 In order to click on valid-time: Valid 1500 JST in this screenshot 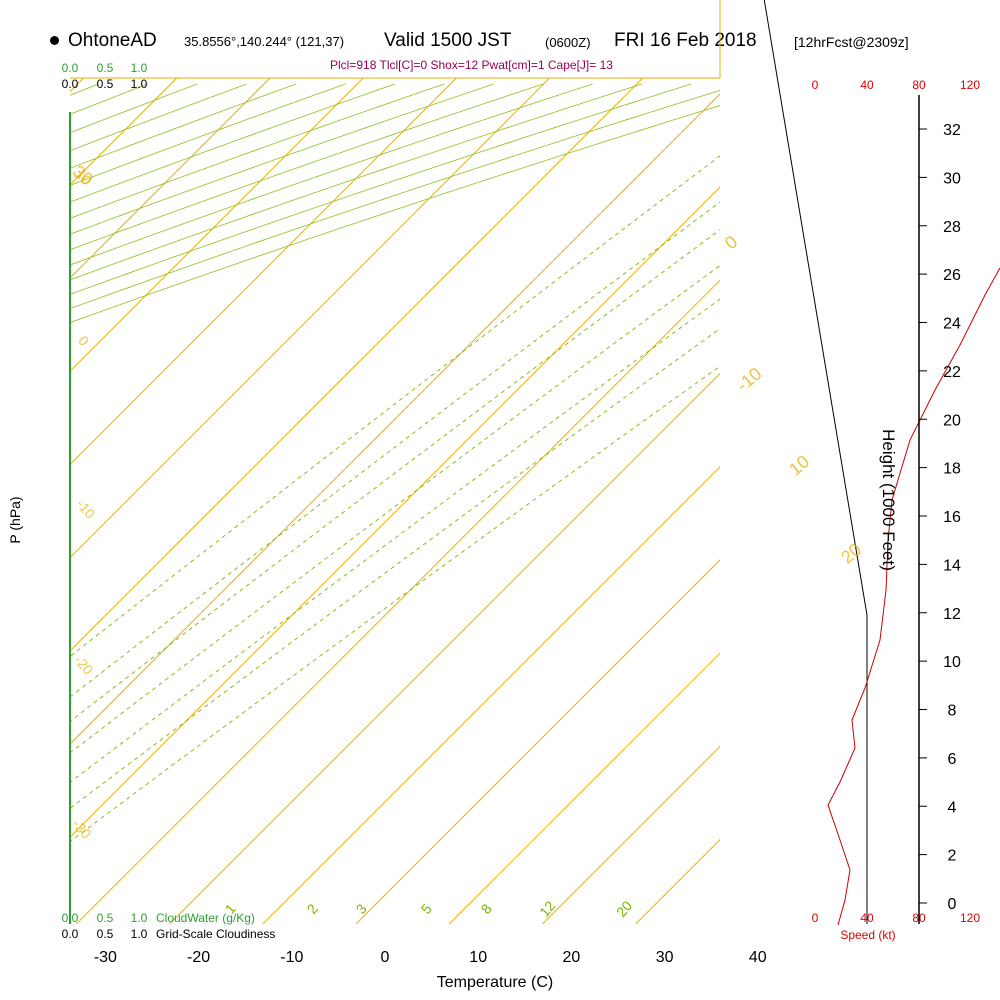, I will do `click(448, 40)`.